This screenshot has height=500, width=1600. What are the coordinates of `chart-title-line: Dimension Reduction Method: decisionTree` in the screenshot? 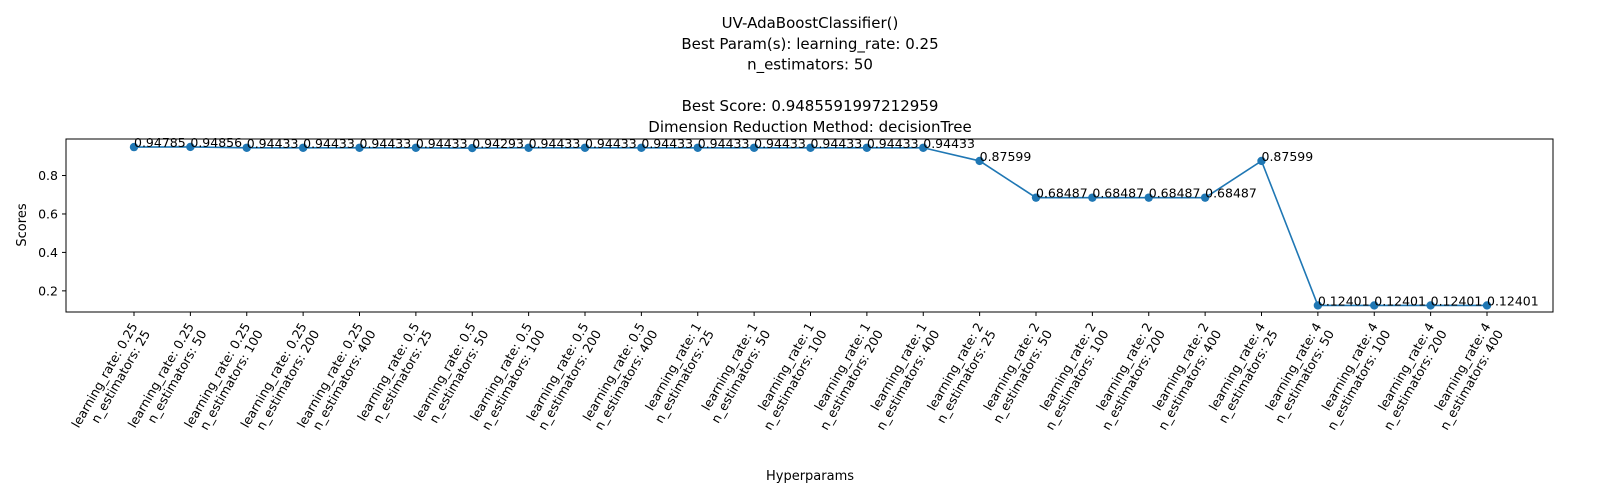 It's located at (809, 127).